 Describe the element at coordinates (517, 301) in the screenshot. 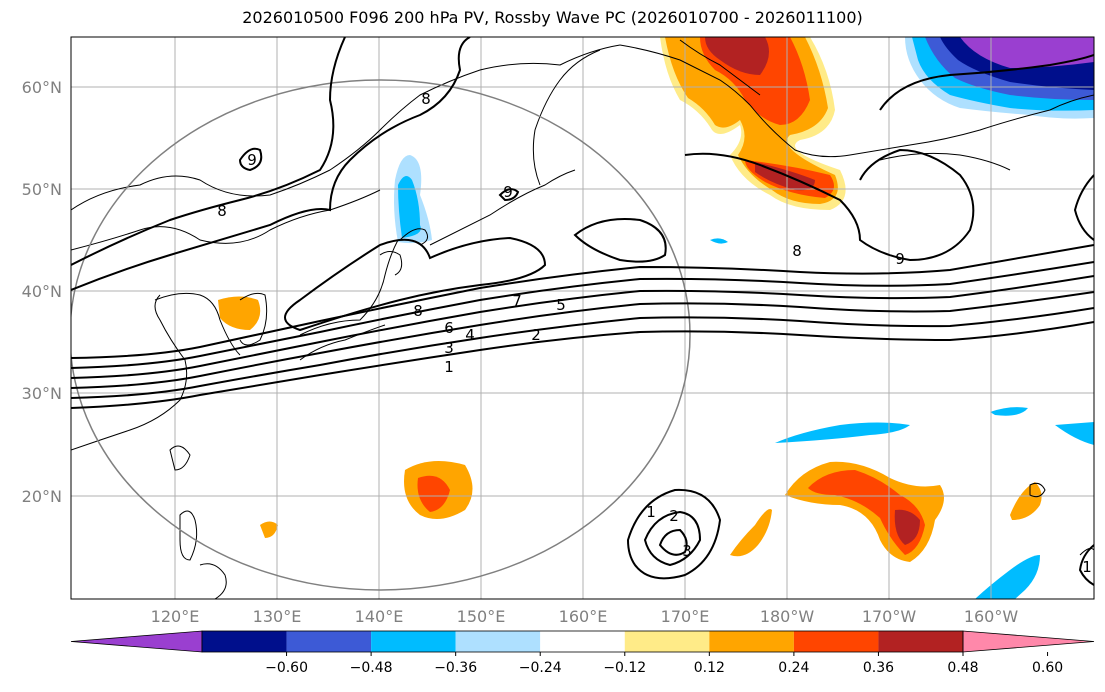

I see `contour-label: 7` at that location.